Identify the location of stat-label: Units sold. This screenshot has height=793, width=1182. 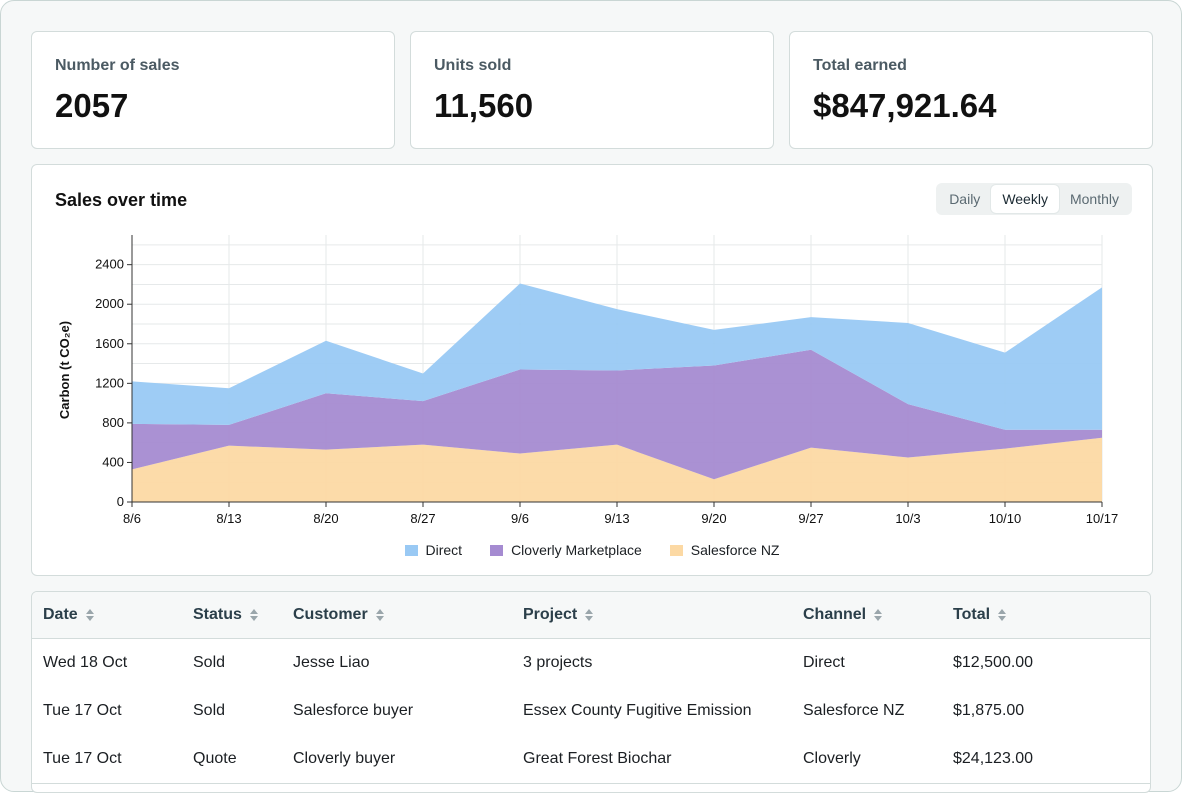
(473, 65).